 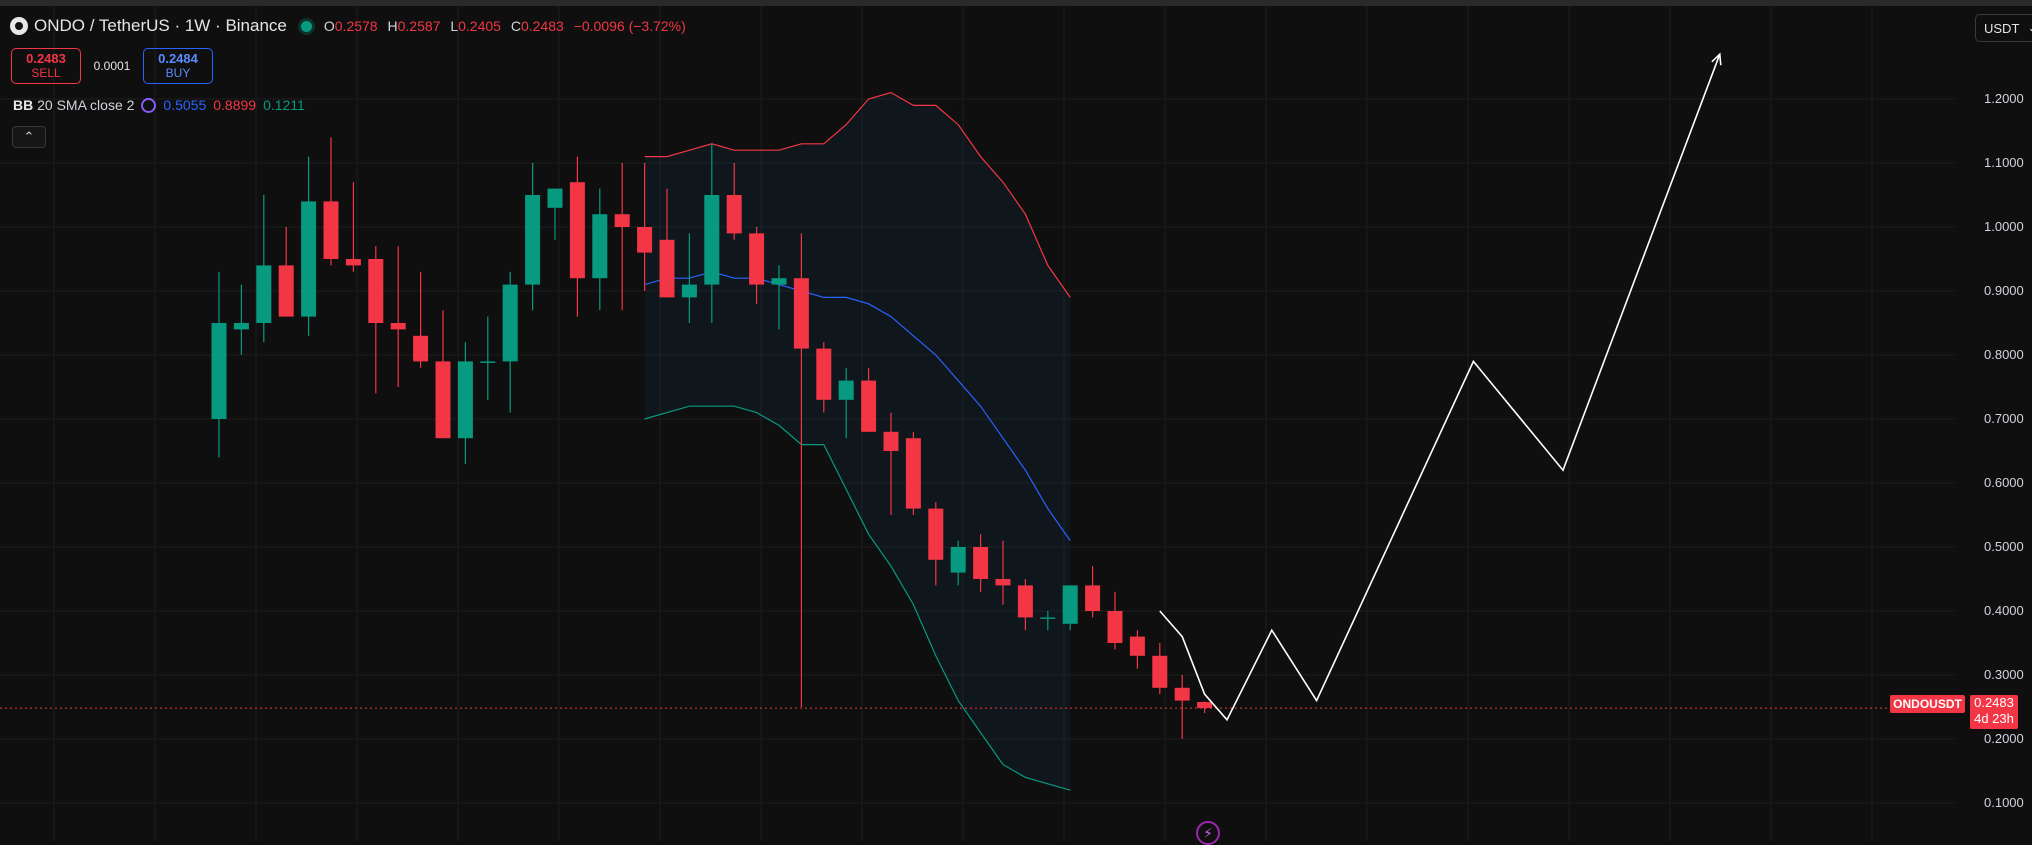 What do you see at coordinates (1208, 833) in the screenshot?
I see `lightning-icon: ⚡` at bounding box center [1208, 833].